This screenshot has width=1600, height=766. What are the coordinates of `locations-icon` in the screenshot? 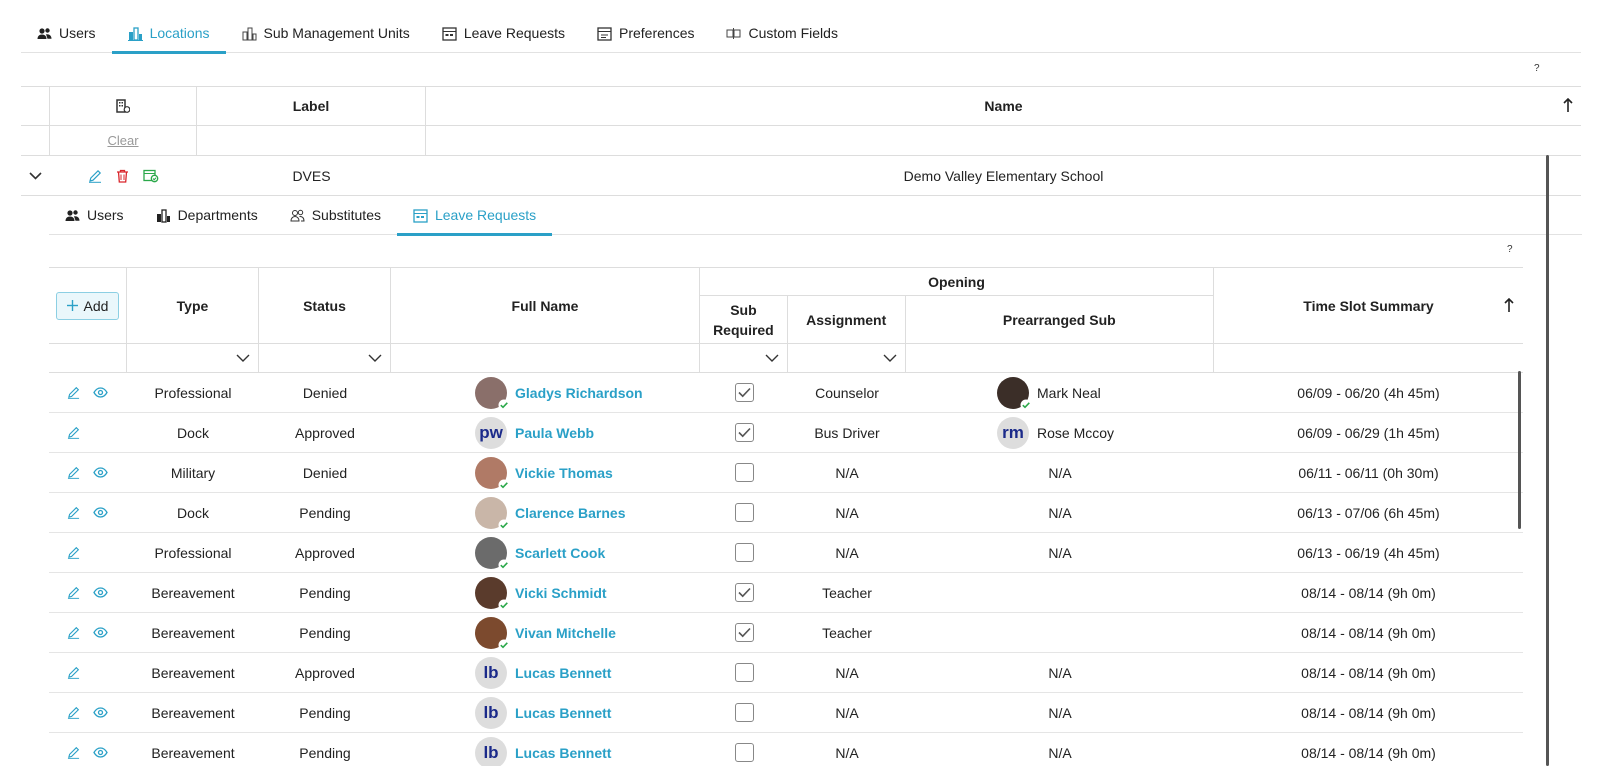 It's located at (135, 33).